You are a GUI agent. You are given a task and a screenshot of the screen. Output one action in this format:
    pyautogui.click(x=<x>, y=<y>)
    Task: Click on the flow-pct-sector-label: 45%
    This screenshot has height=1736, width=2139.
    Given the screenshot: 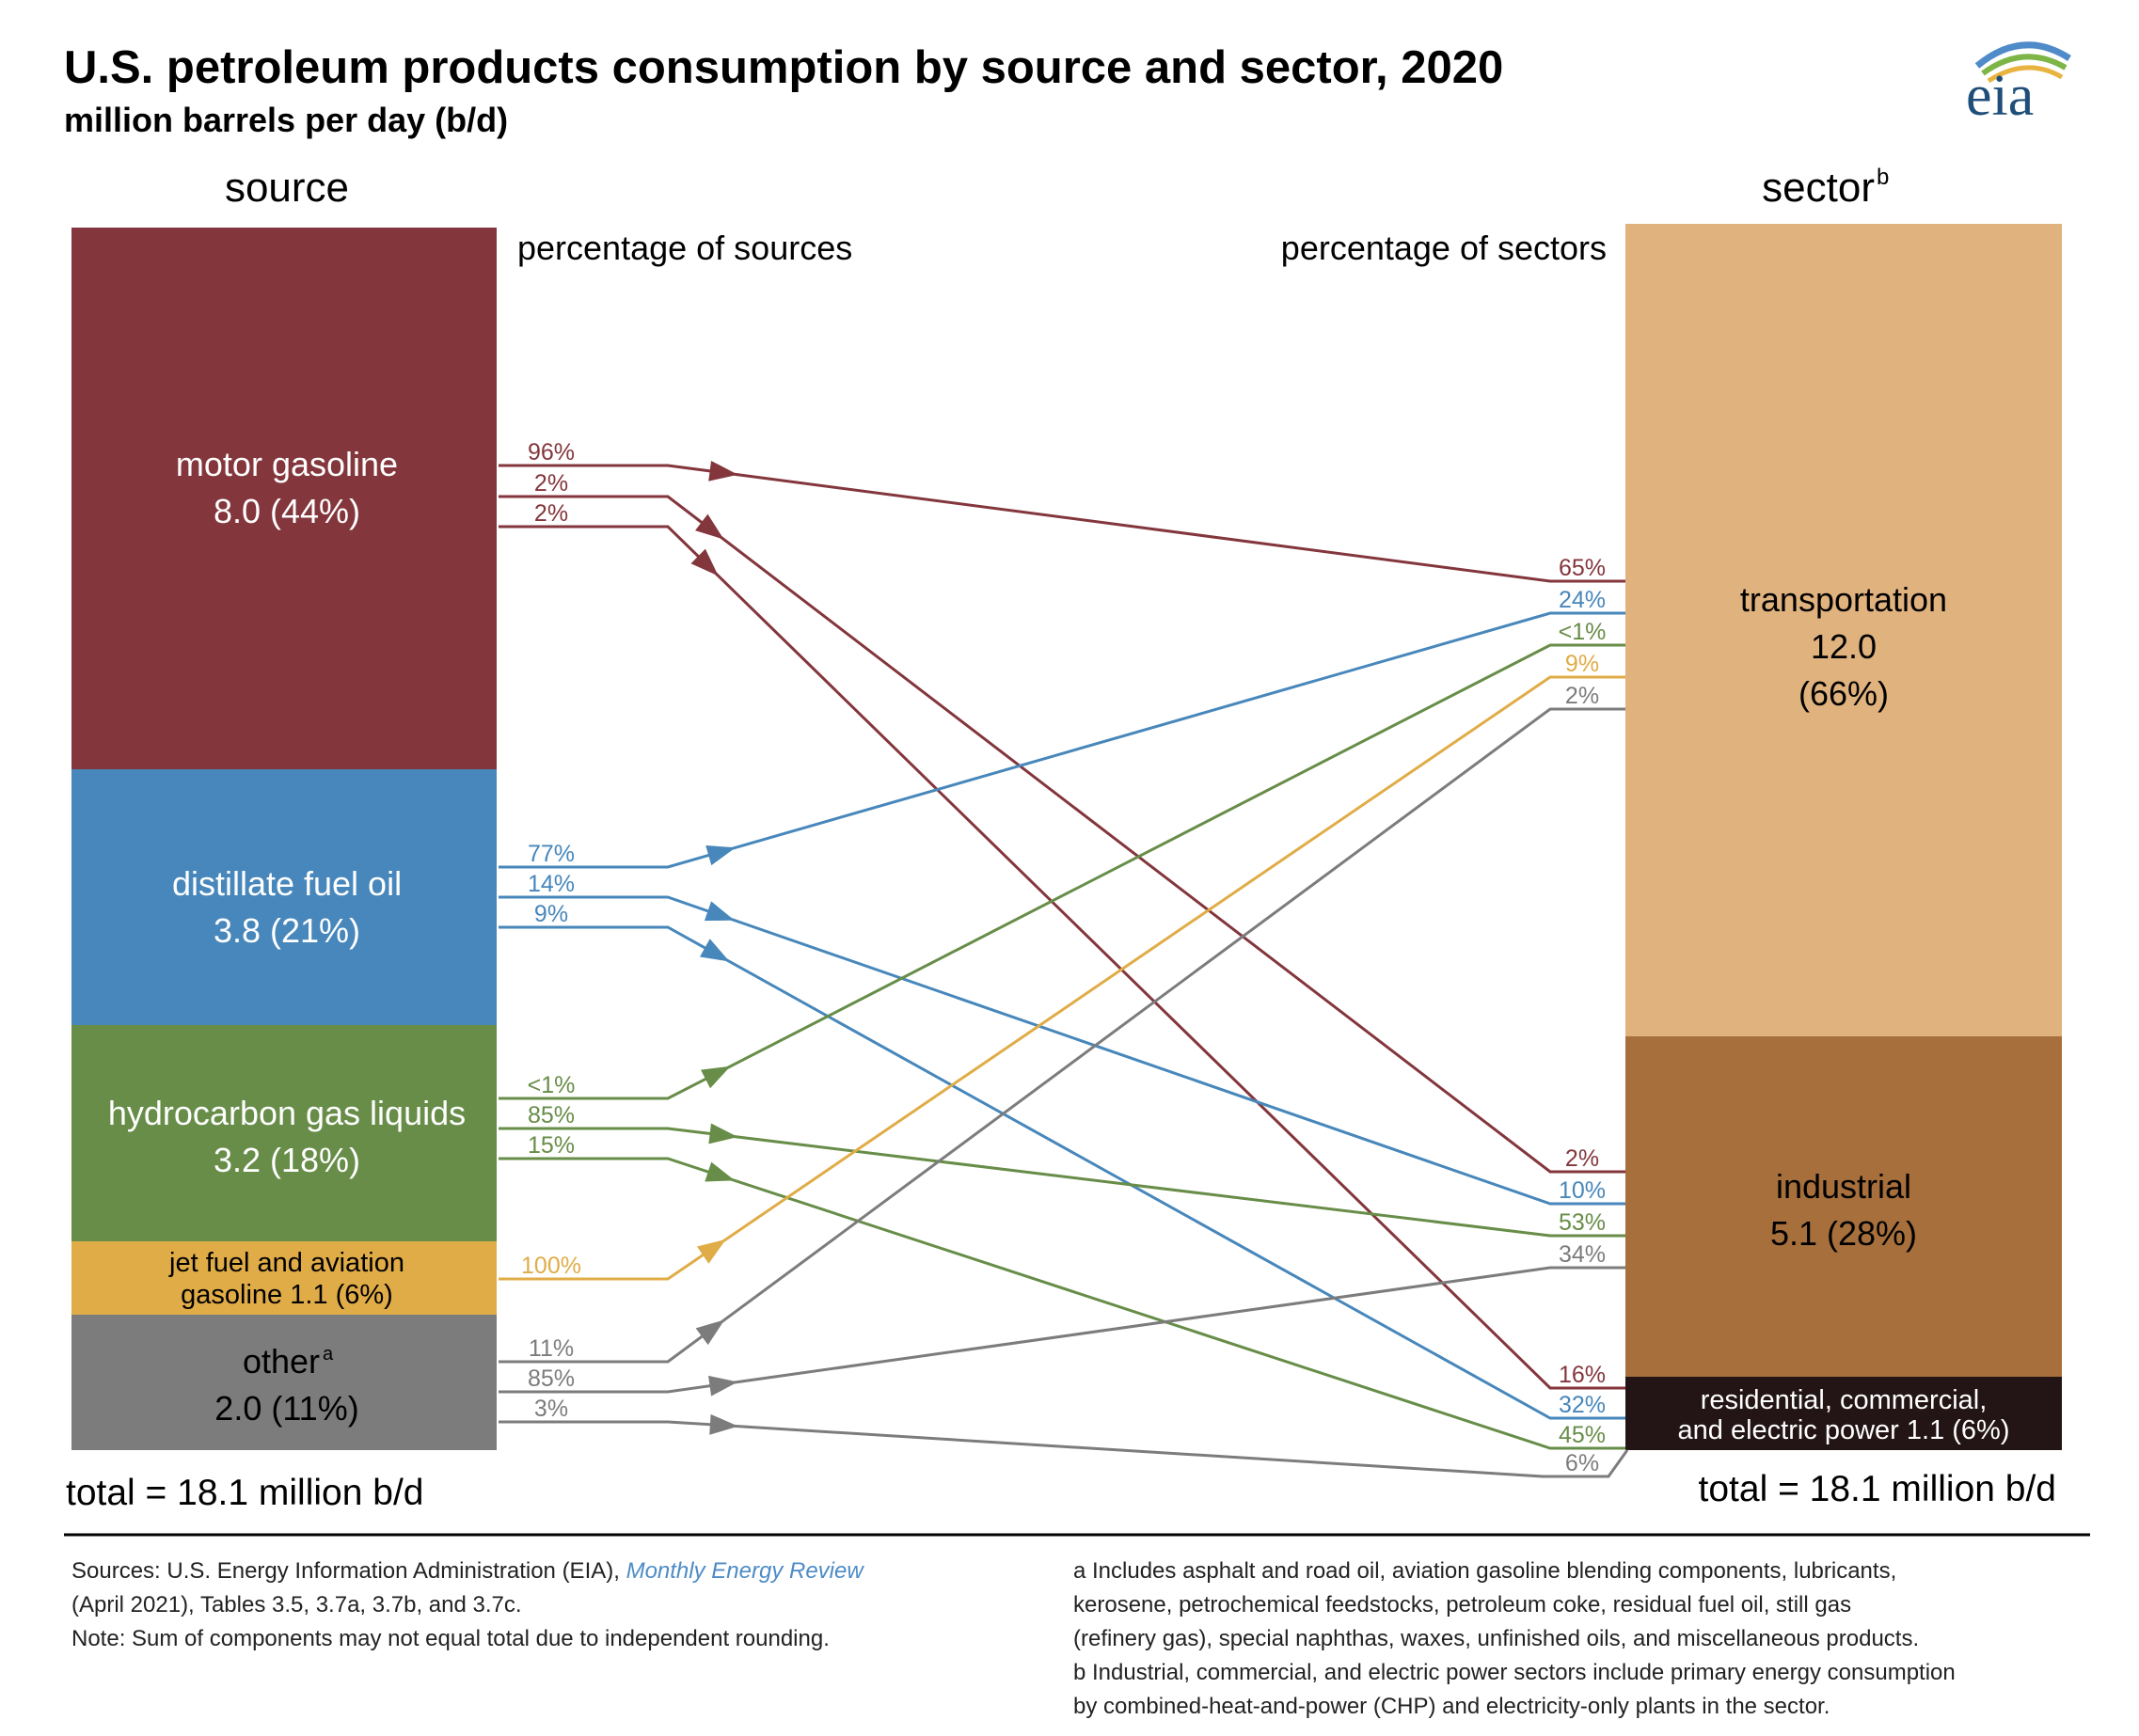 What is the action you would take?
    pyautogui.click(x=1582, y=1435)
    